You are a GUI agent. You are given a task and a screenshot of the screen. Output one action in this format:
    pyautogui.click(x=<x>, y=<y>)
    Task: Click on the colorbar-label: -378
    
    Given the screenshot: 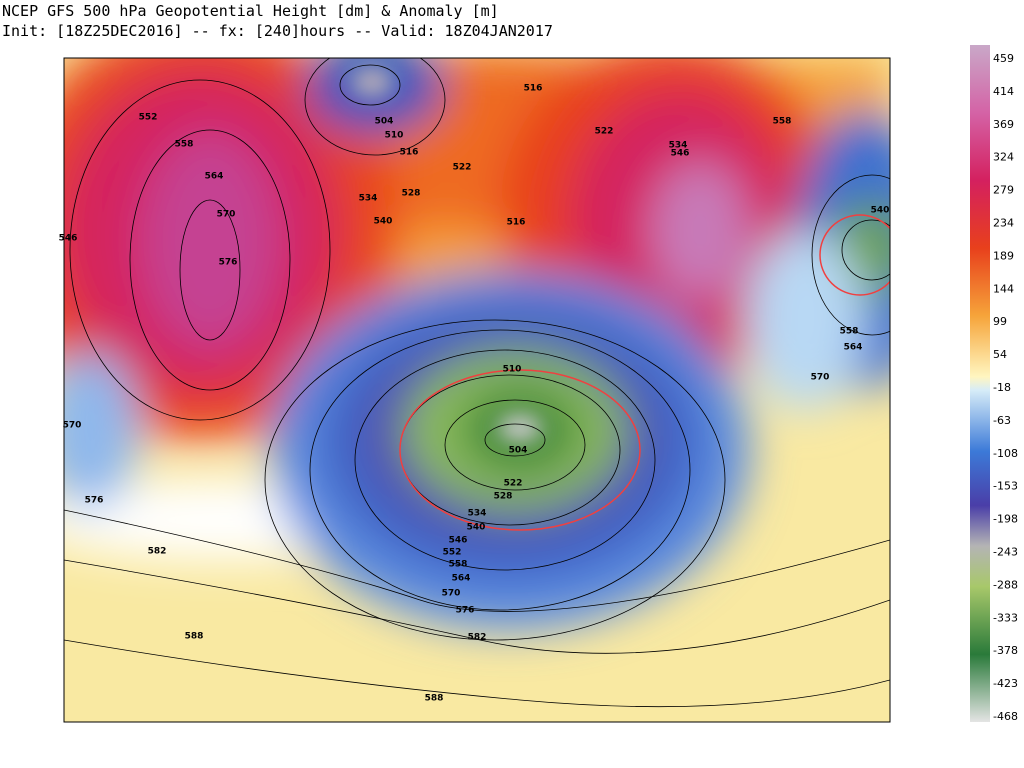 What is the action you would take?
    pyautogui.click(x=1005, y=650)
    